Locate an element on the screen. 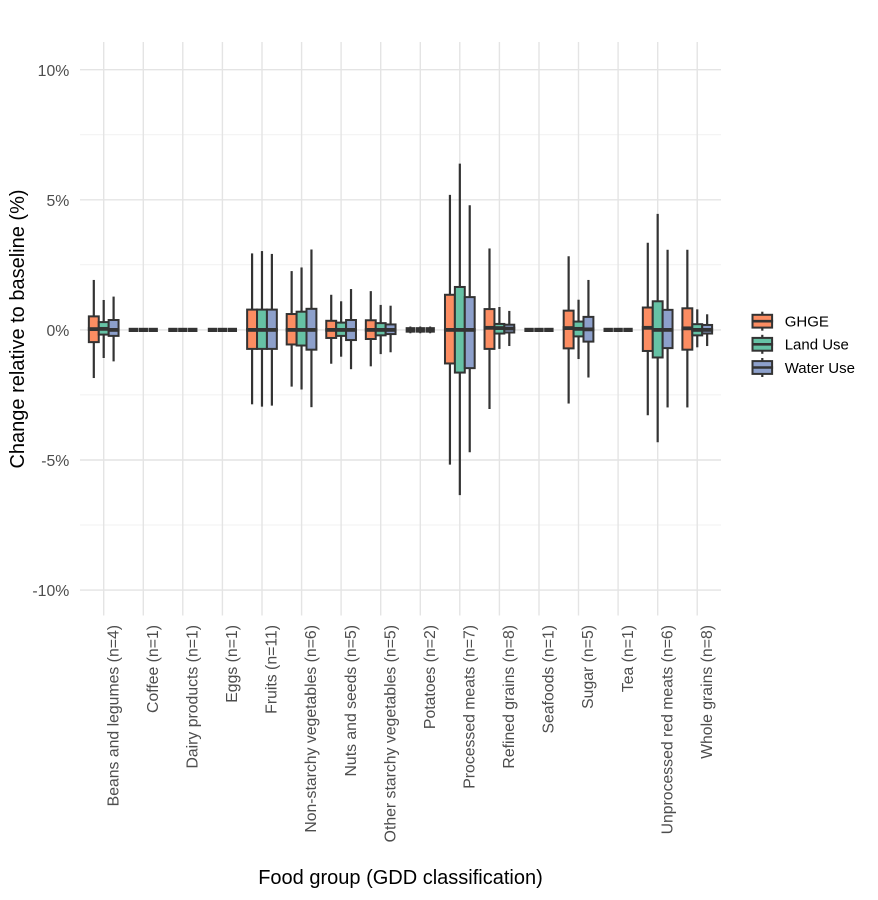 This screenshot has width=878, height=900. svg-text: Refined grains (n=8) is located at coordinates (509, 697).